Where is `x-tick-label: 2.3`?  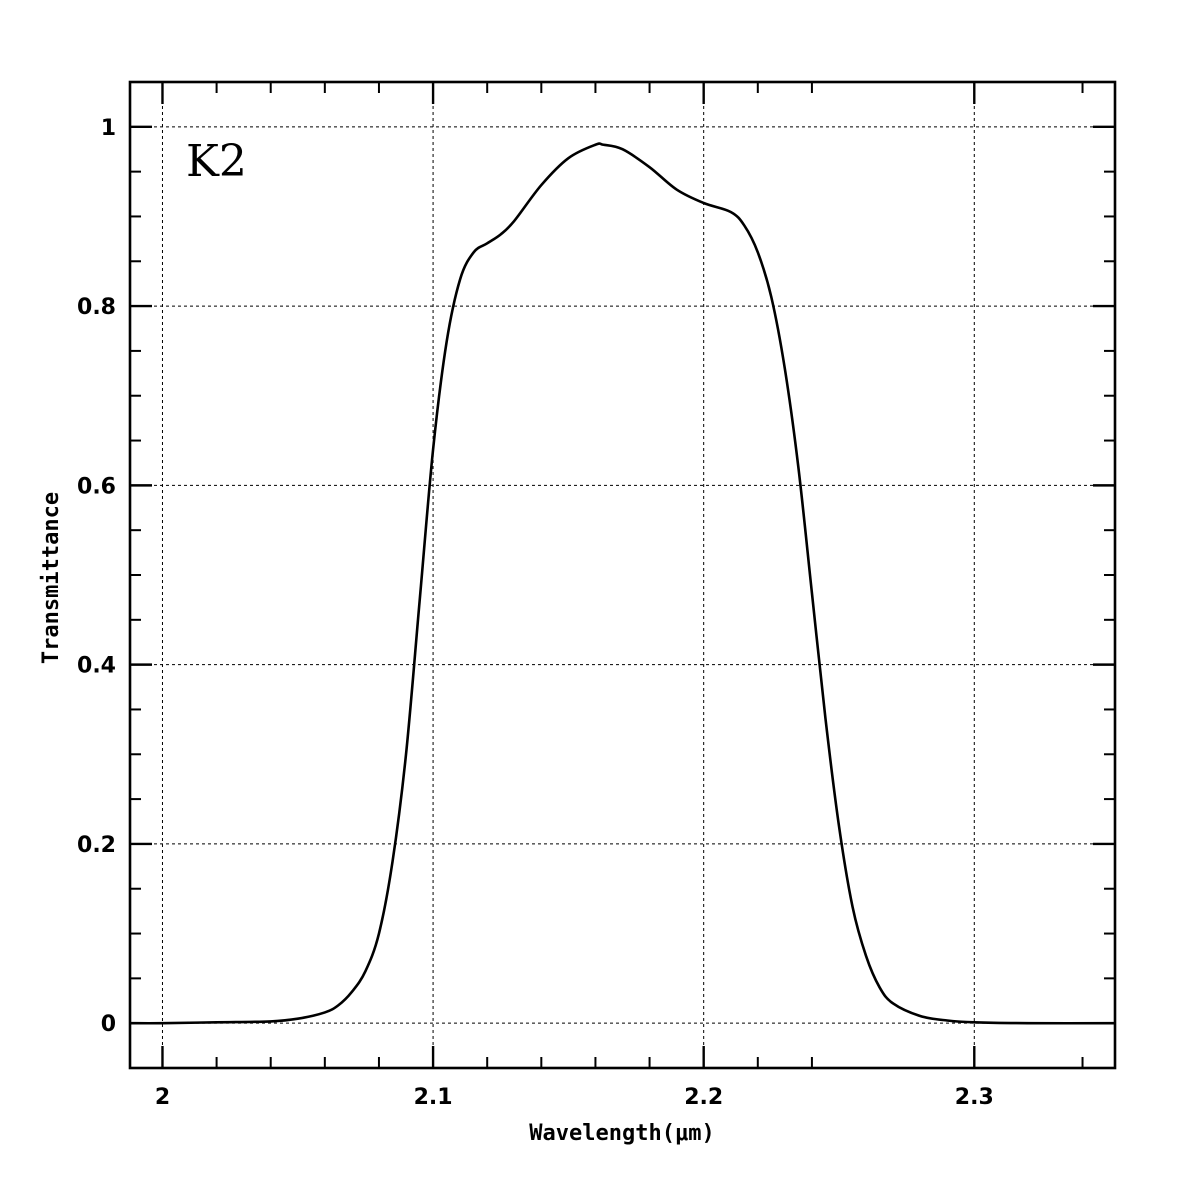
x-tick-label: 2.3 is located at coordinates (974, 1097).